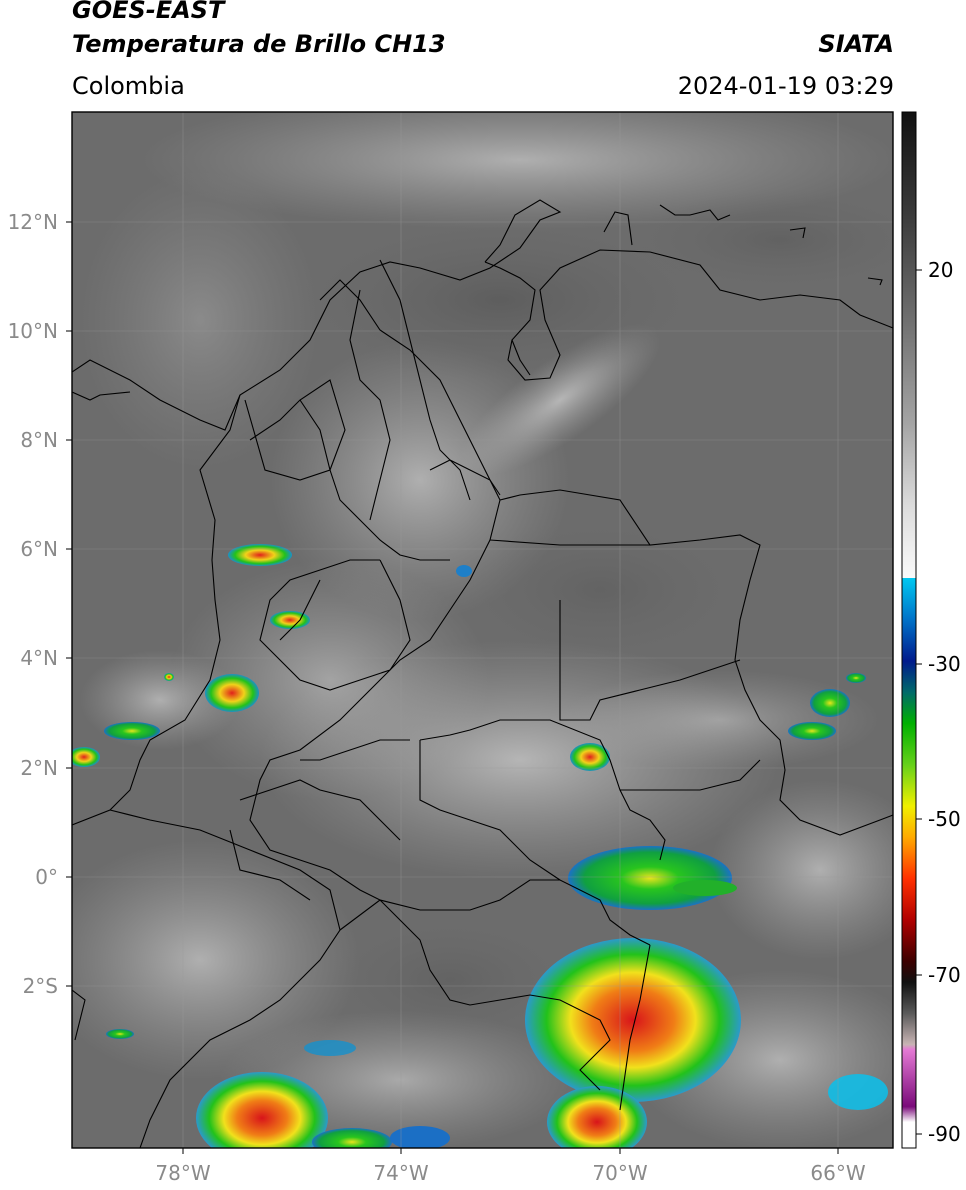 This screenshot has height=1190, width=966. Describe the element at coordinates (259, 44) in the screenshot. I see `product-title: Temperatura de Brillo CH13` at that location.